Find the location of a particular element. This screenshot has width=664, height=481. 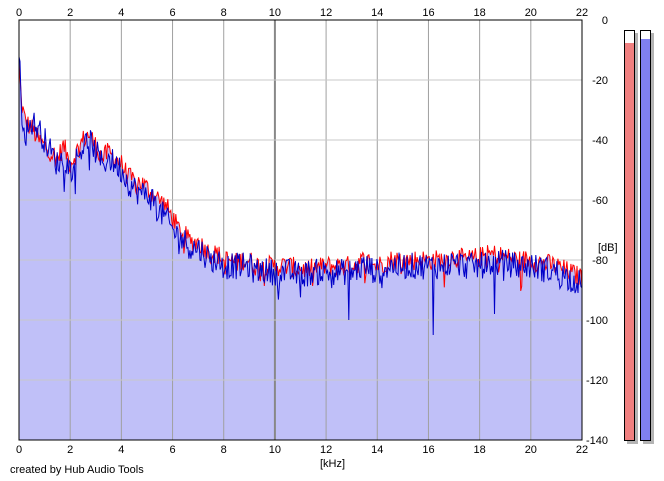

left-level-meter is located at coordinates (629, 235).